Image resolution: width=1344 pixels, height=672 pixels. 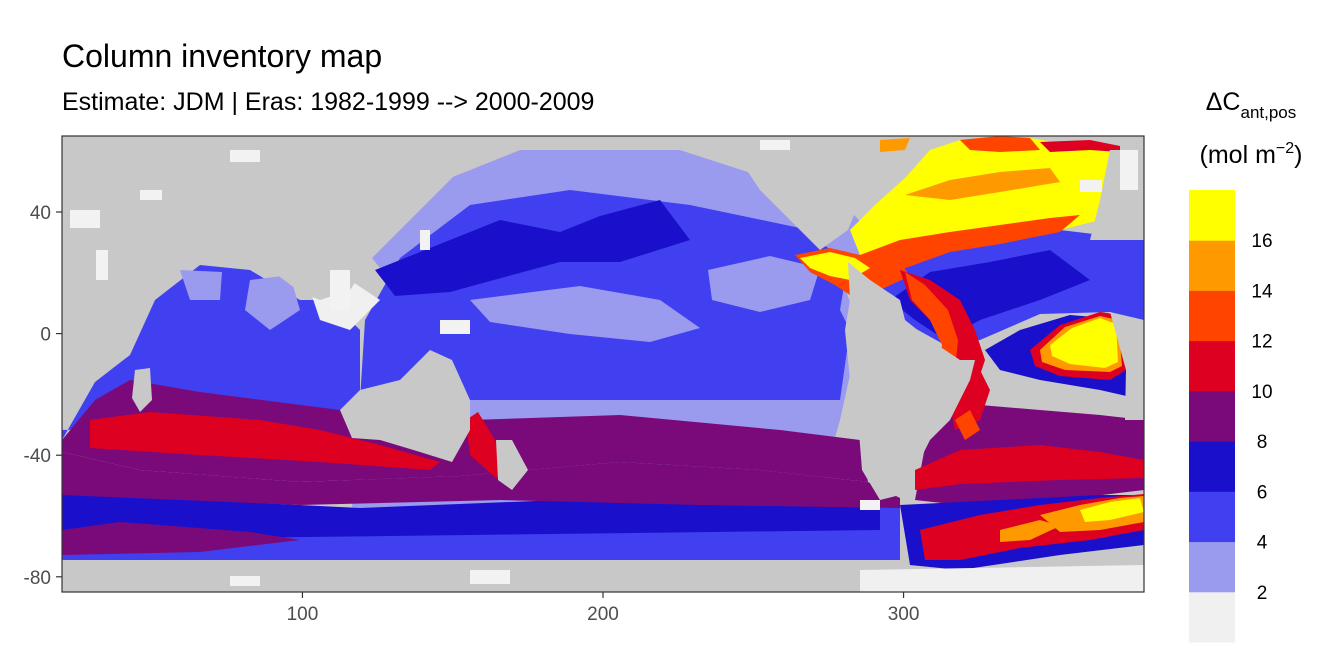 What do you see at coordinates (1261, 342) in the screenshot?
I see `legend-break-label: 12` at bounding box center [1261, 342].